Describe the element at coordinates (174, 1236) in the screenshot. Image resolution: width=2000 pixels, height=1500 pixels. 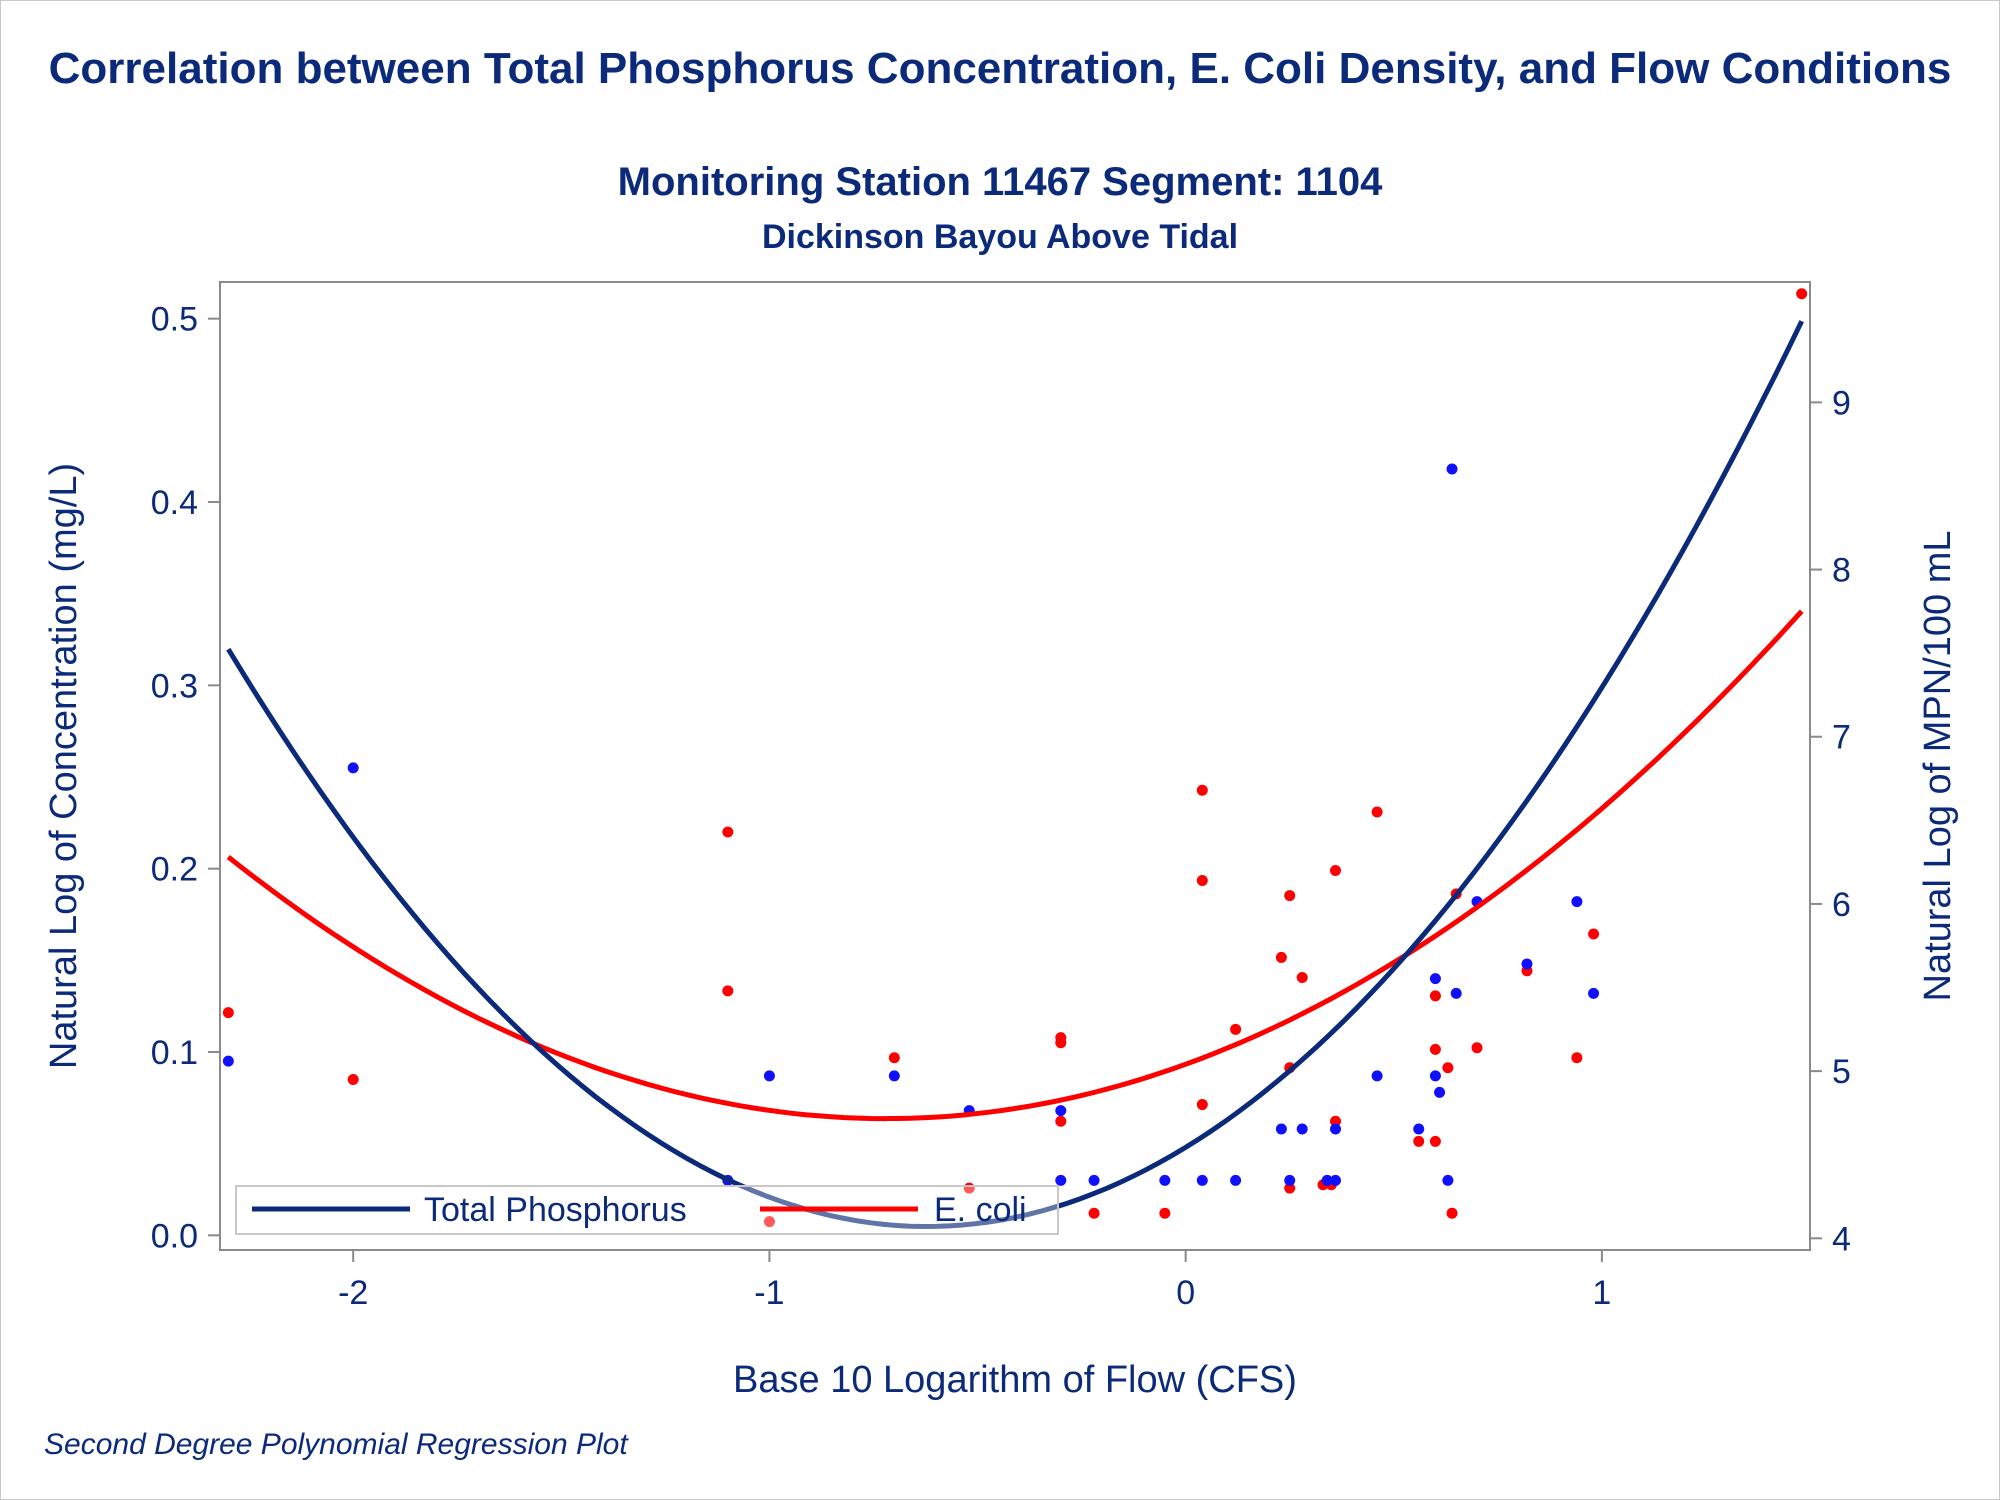
I see `y-tick-label: 0.0` at that location.